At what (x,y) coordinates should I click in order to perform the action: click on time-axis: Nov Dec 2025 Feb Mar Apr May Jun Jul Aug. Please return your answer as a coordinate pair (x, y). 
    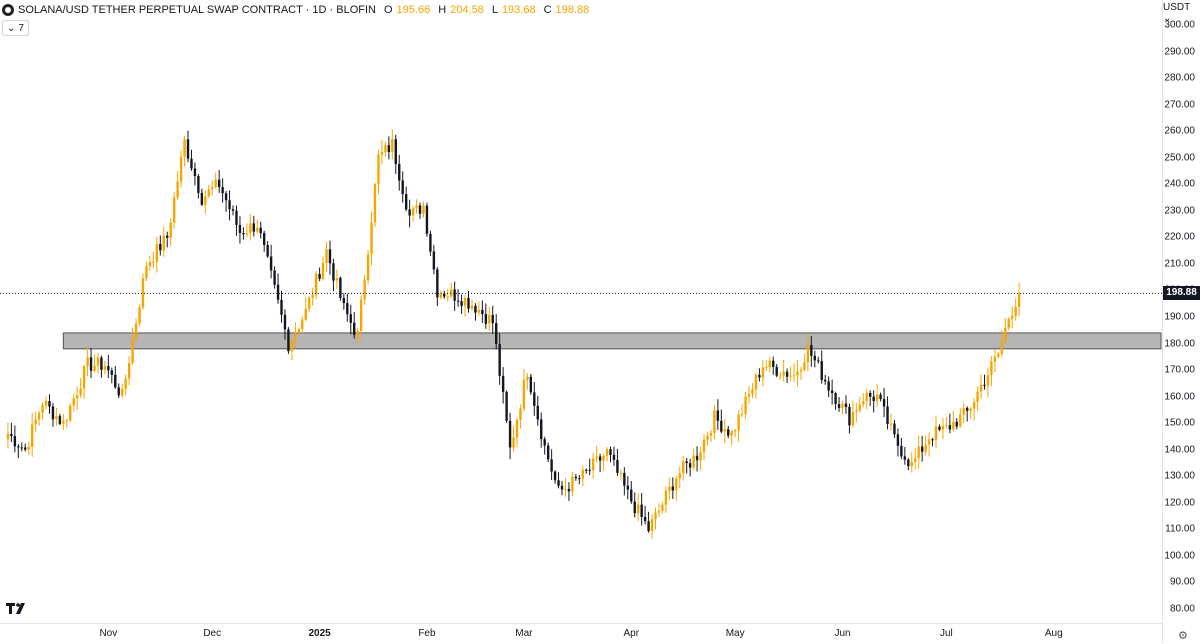
    Looking at the image, I should click on (581, 633).